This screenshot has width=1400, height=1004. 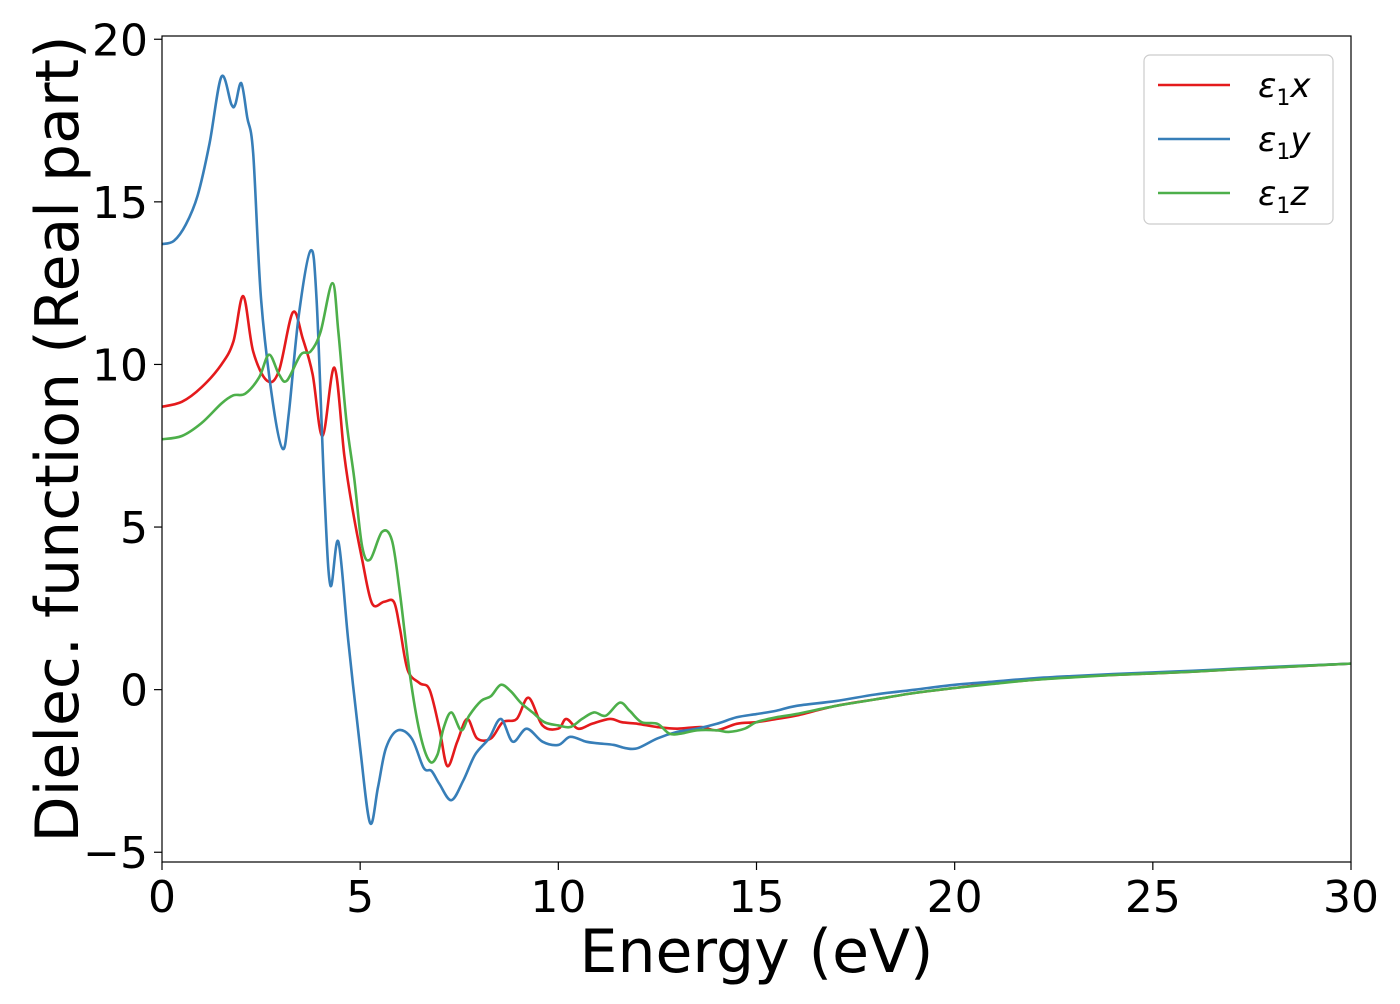 I want to click on x-tick-label: 0, so click(x=162, y=897).